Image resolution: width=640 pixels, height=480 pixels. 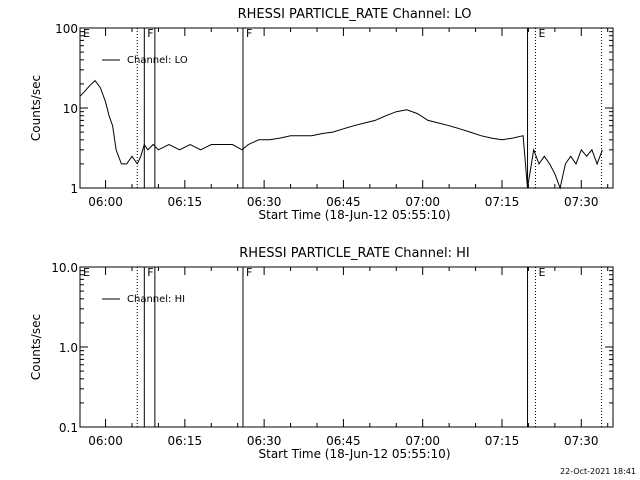 I want to click on y-tick-label: 100, so click(x=66, y=29).